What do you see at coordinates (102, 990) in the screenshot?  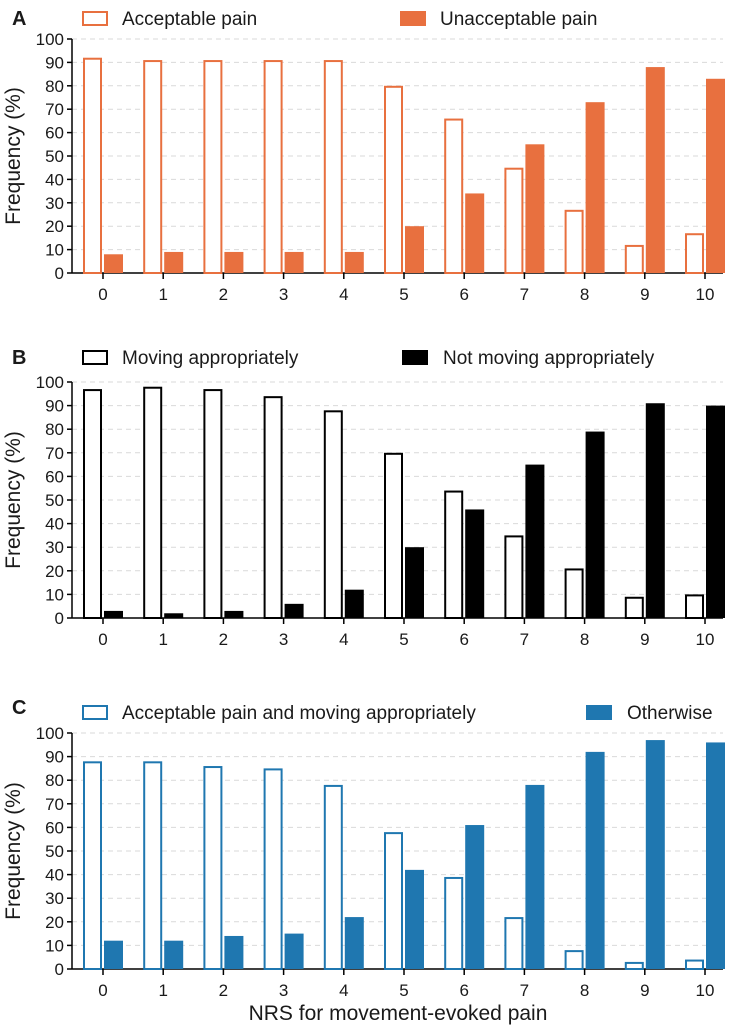 I see `panel-c-xtick-label: 0` at bounding box center [102, 990].